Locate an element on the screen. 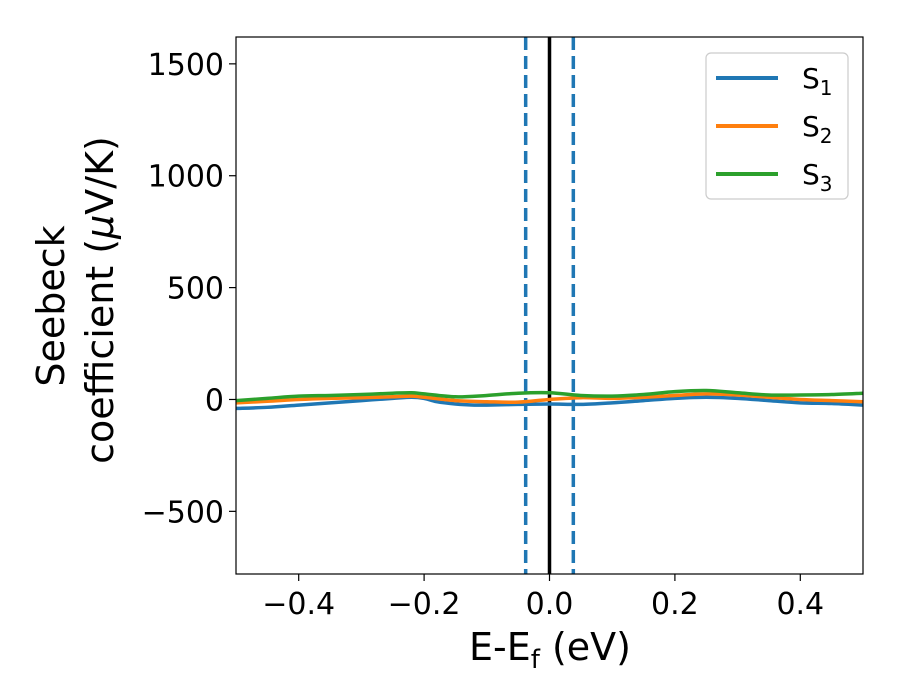 The height and width of the screenshot is (700, 900). series-line-s2 is located at coordinates (549, 398).